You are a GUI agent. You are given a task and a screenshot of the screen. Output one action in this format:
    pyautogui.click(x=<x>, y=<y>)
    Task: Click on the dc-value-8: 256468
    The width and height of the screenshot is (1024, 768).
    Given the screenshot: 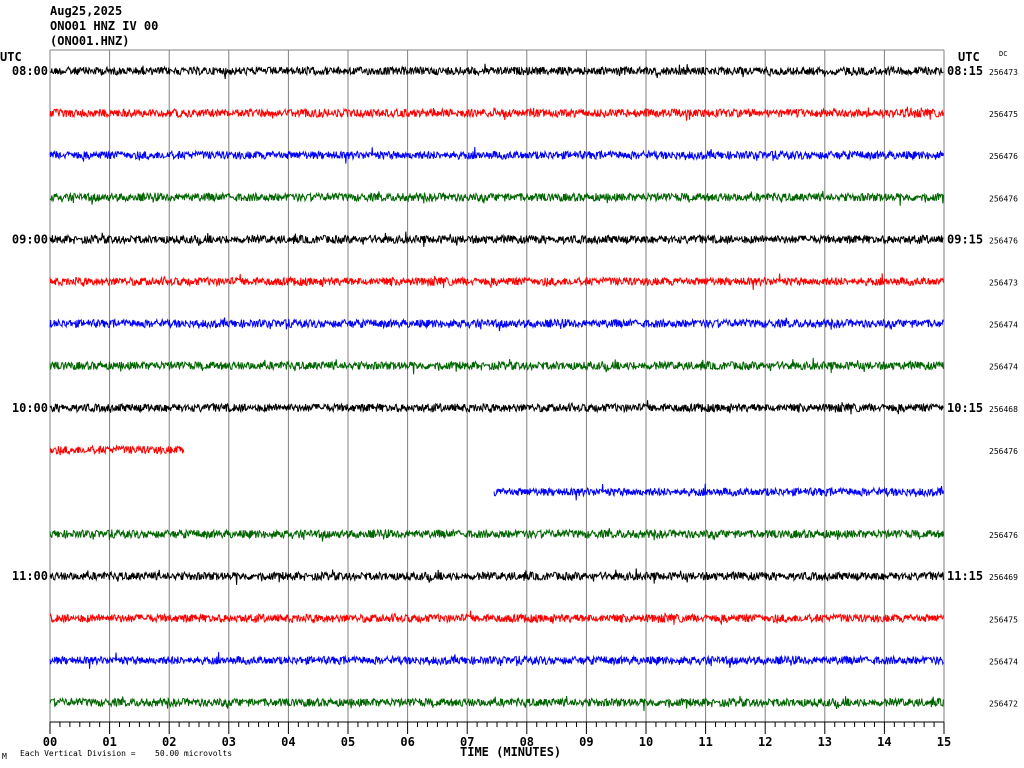 What is the action you would take?
    pyautogui.click(x=1003, y=409)
    